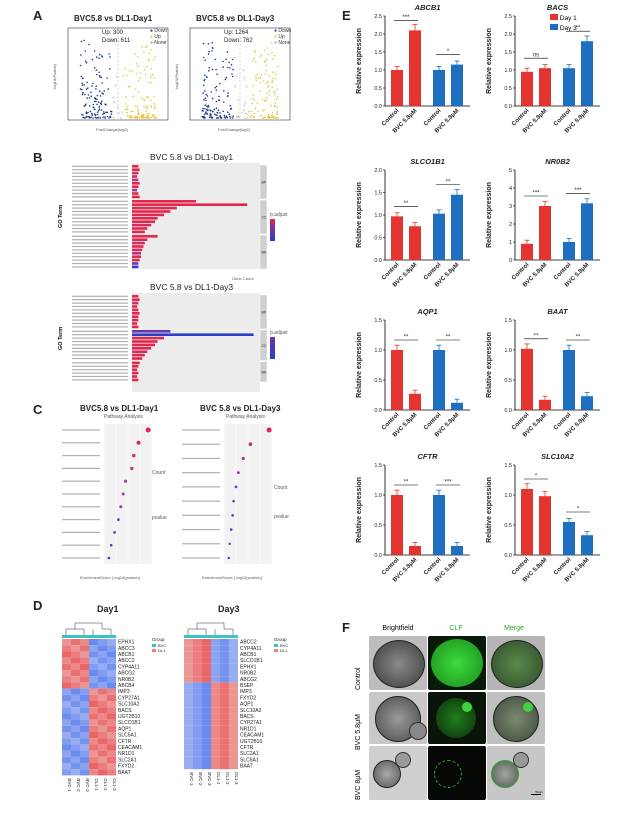 This screenshot has width=623, height=814. I want to click on sig-label: ***, so click(448, 483).